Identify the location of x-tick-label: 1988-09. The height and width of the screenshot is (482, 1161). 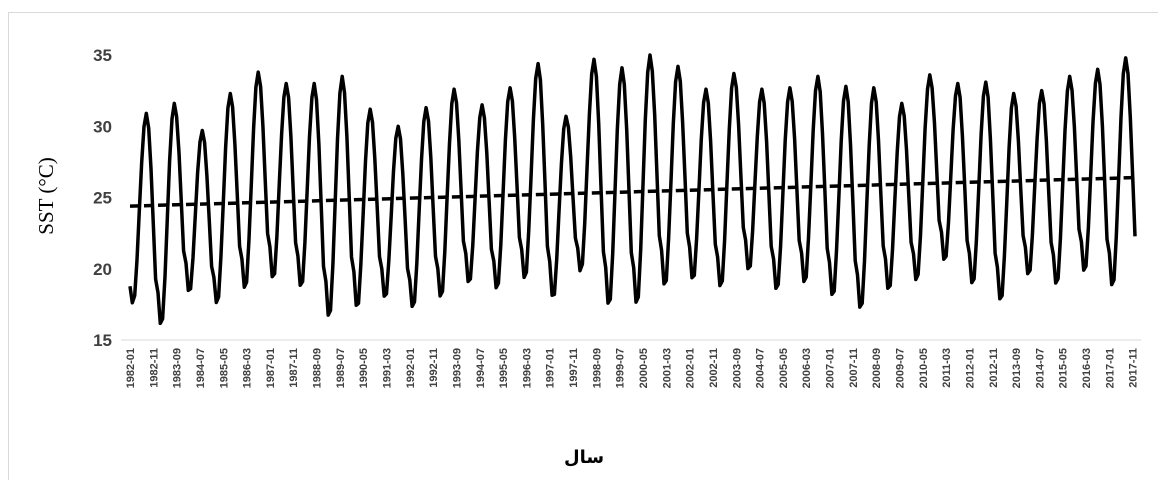
(318, 368).